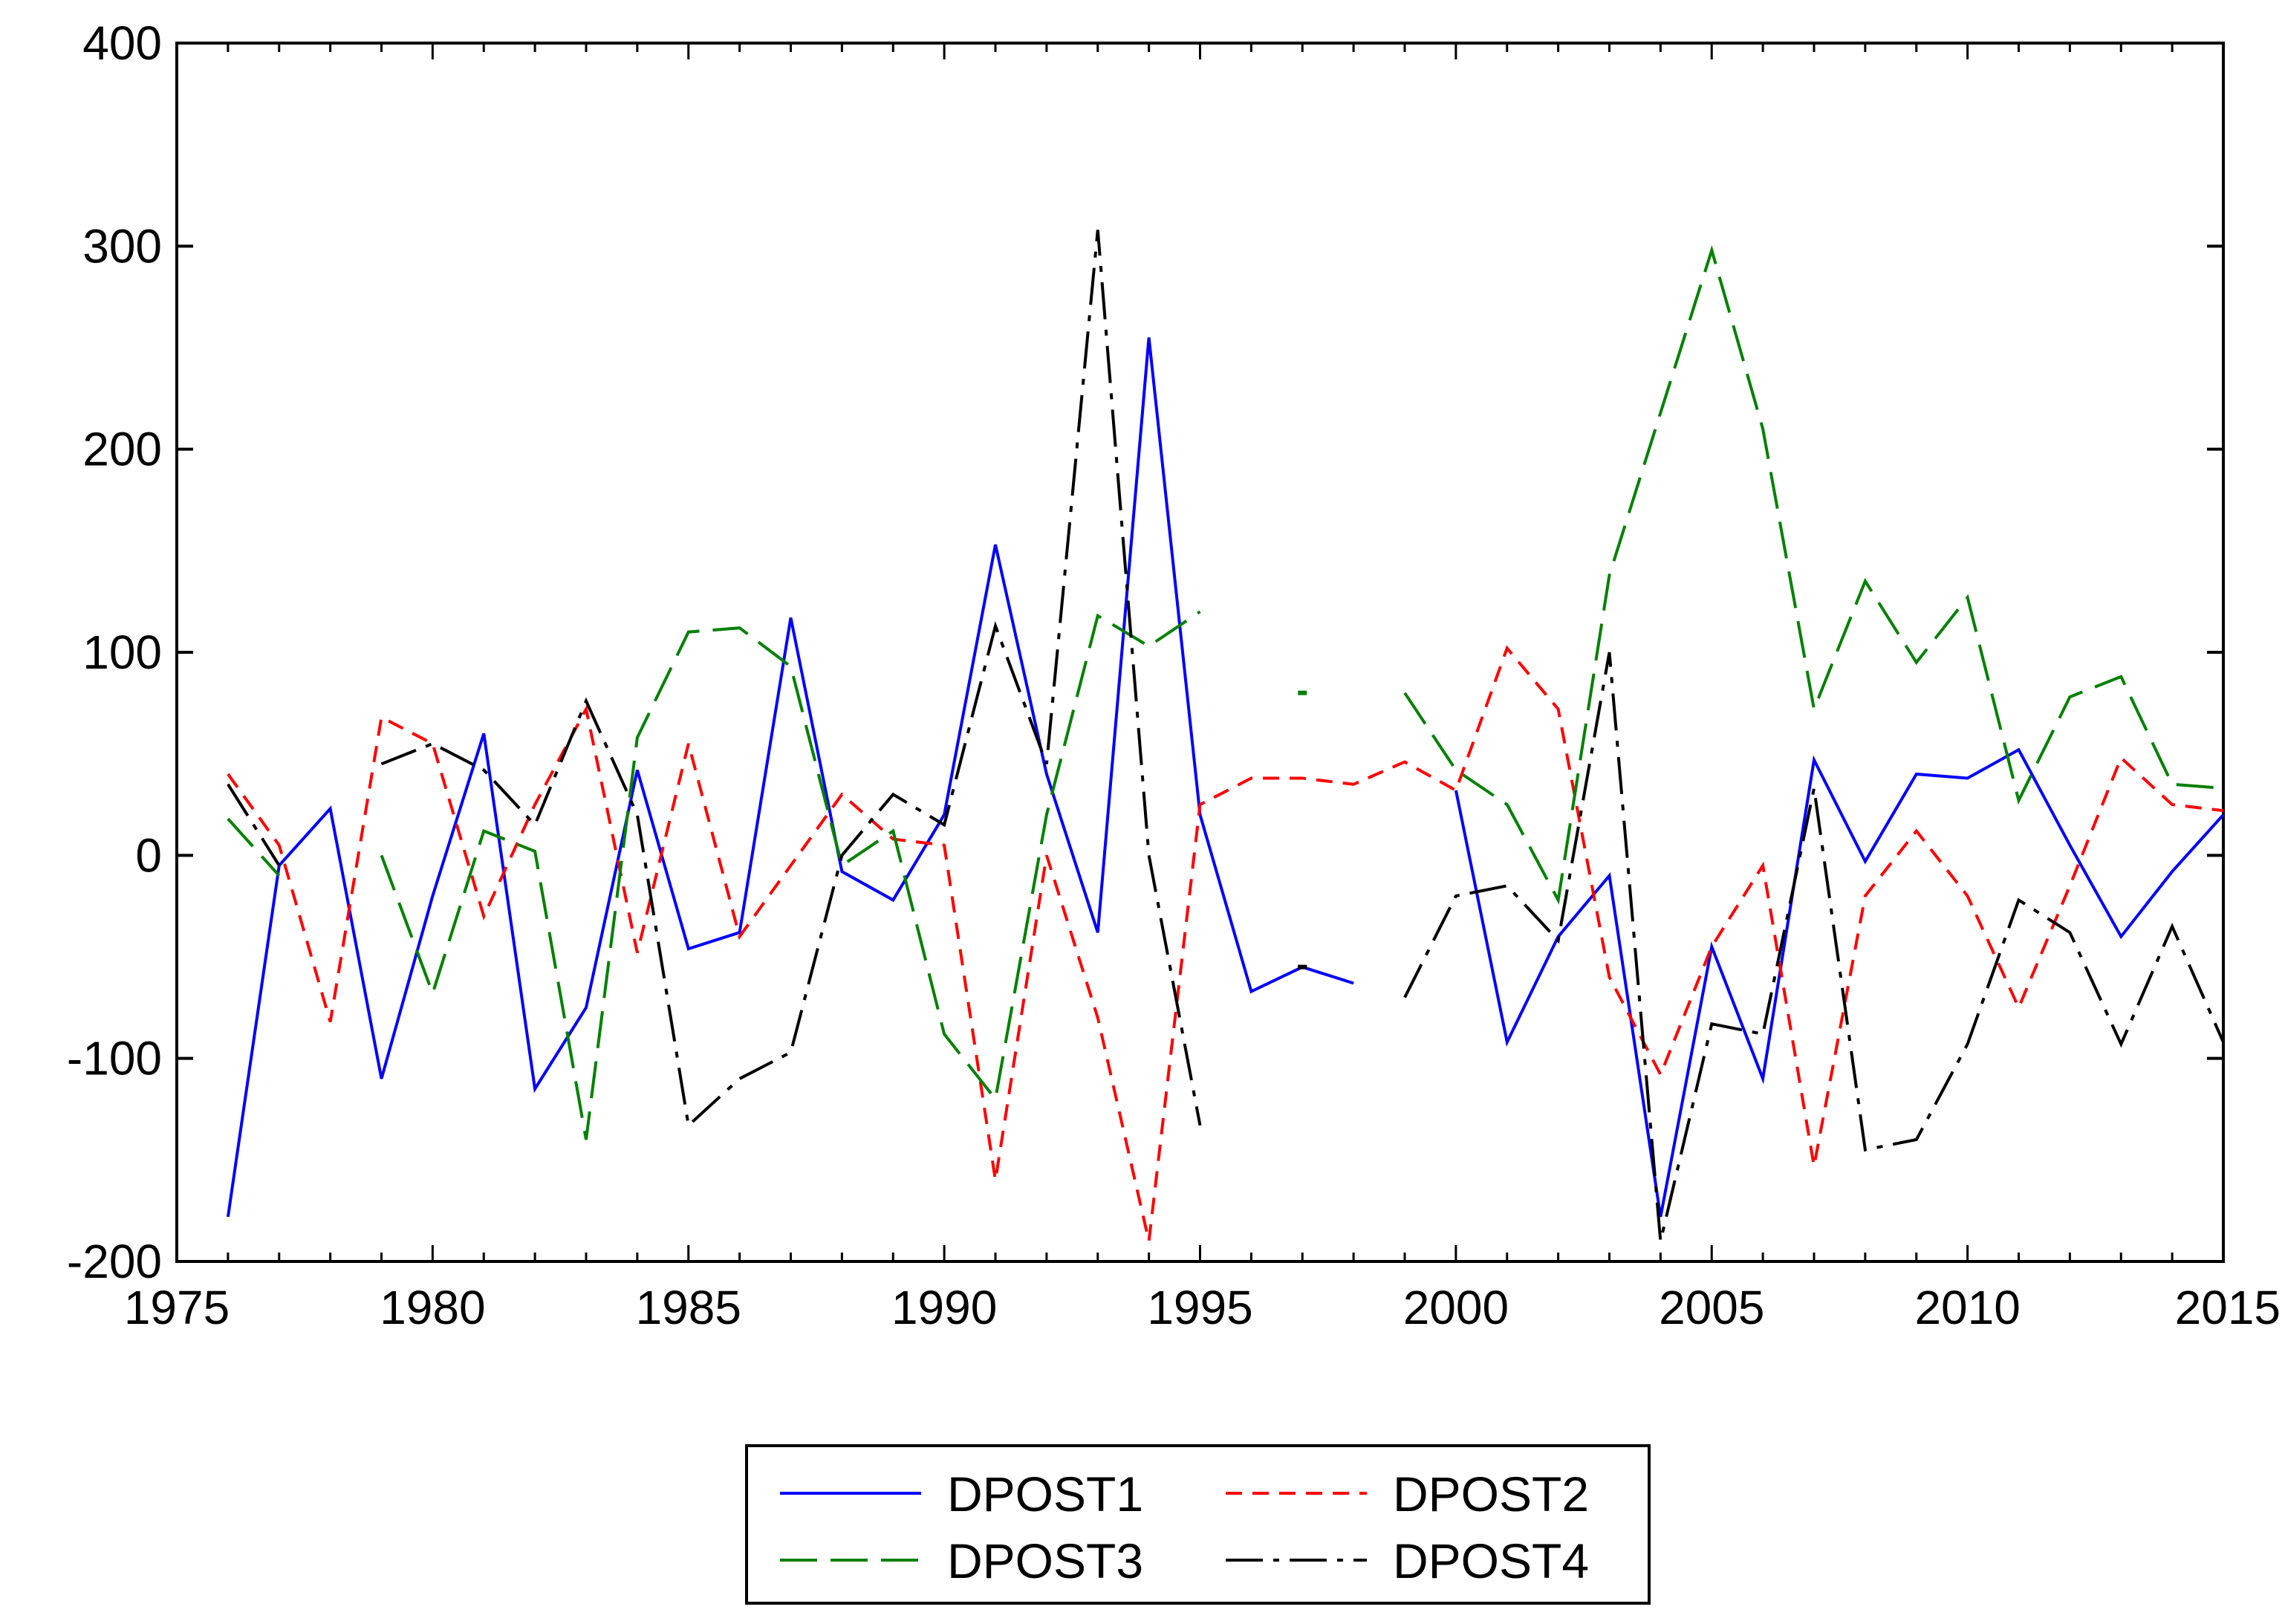 This screenshot has height=1624, width=2285. I want to click on y-tick-label: 200, so click(122, 449).